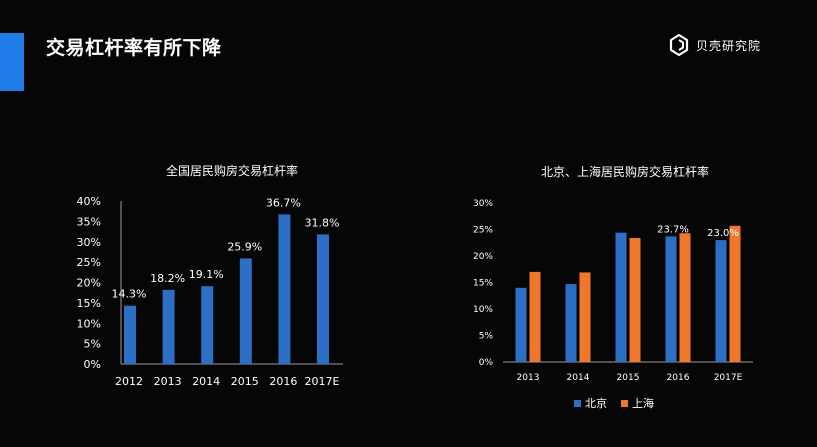 Image resolution: width=817 pixels, height=447 pixels. Describe the element at coordinates (729, 45) in the screenshot. I see `logo-text: 贝壳研究院` at that location.